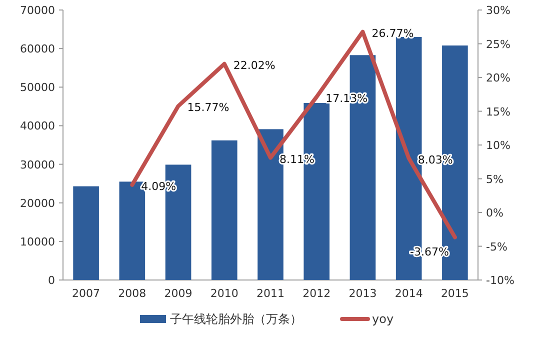 This screenshot has width=548, height=350. Describe the element at coordinates (254, 65) in the screenshot. I see `data-label: 22.02%` at that location.